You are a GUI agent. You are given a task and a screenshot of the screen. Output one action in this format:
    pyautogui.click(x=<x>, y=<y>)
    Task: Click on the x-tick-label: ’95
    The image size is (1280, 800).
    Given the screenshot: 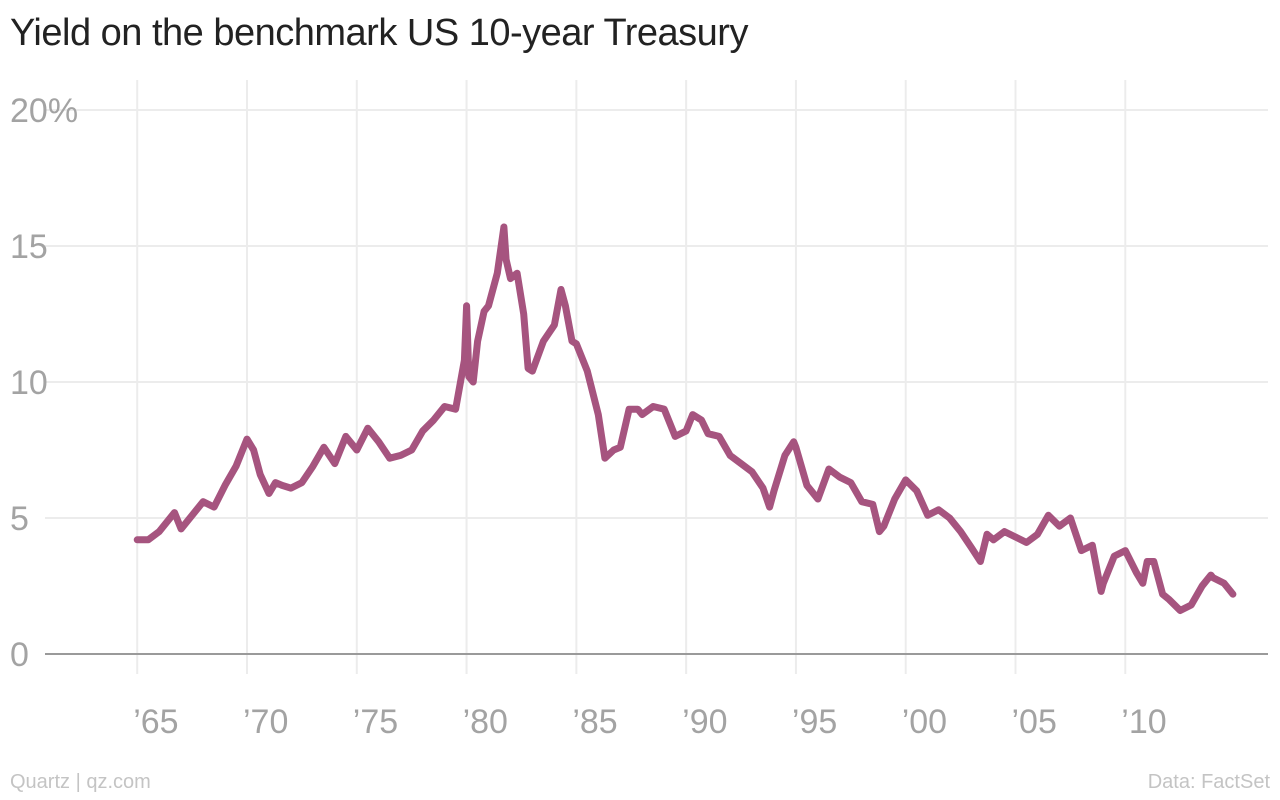 What is the action you would take?
    pyautogui.click(x=814, y=722)
    